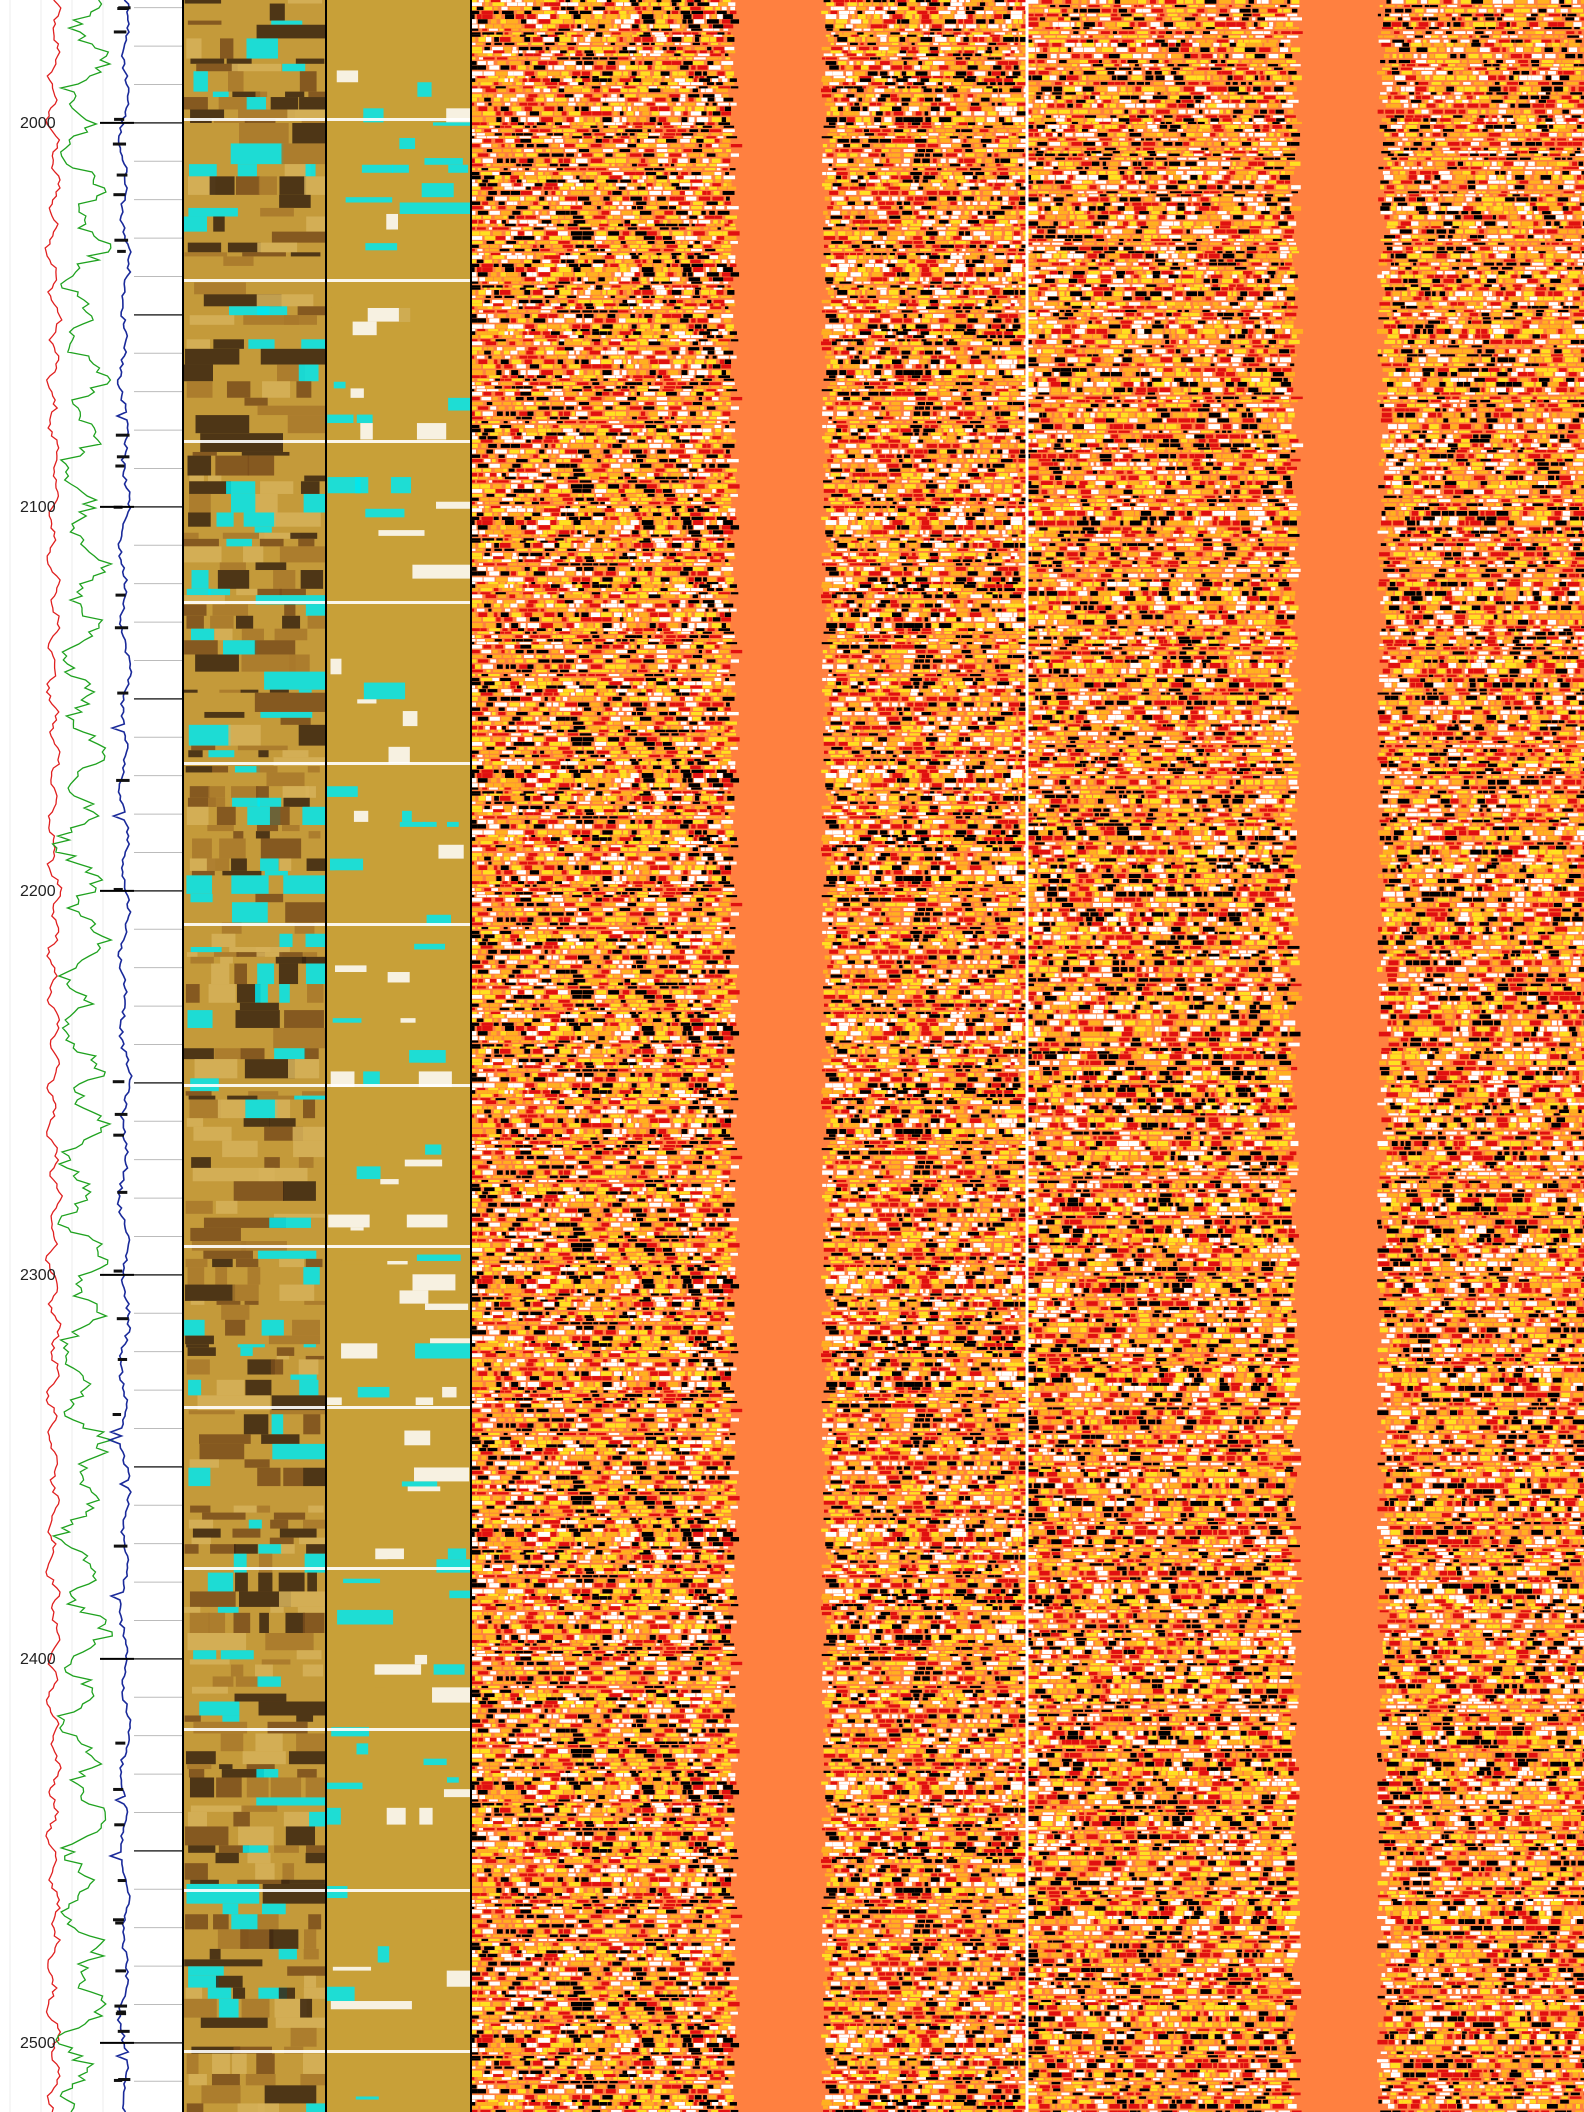  I want to click on depth-tick-label: 2200, so click(38, 891).